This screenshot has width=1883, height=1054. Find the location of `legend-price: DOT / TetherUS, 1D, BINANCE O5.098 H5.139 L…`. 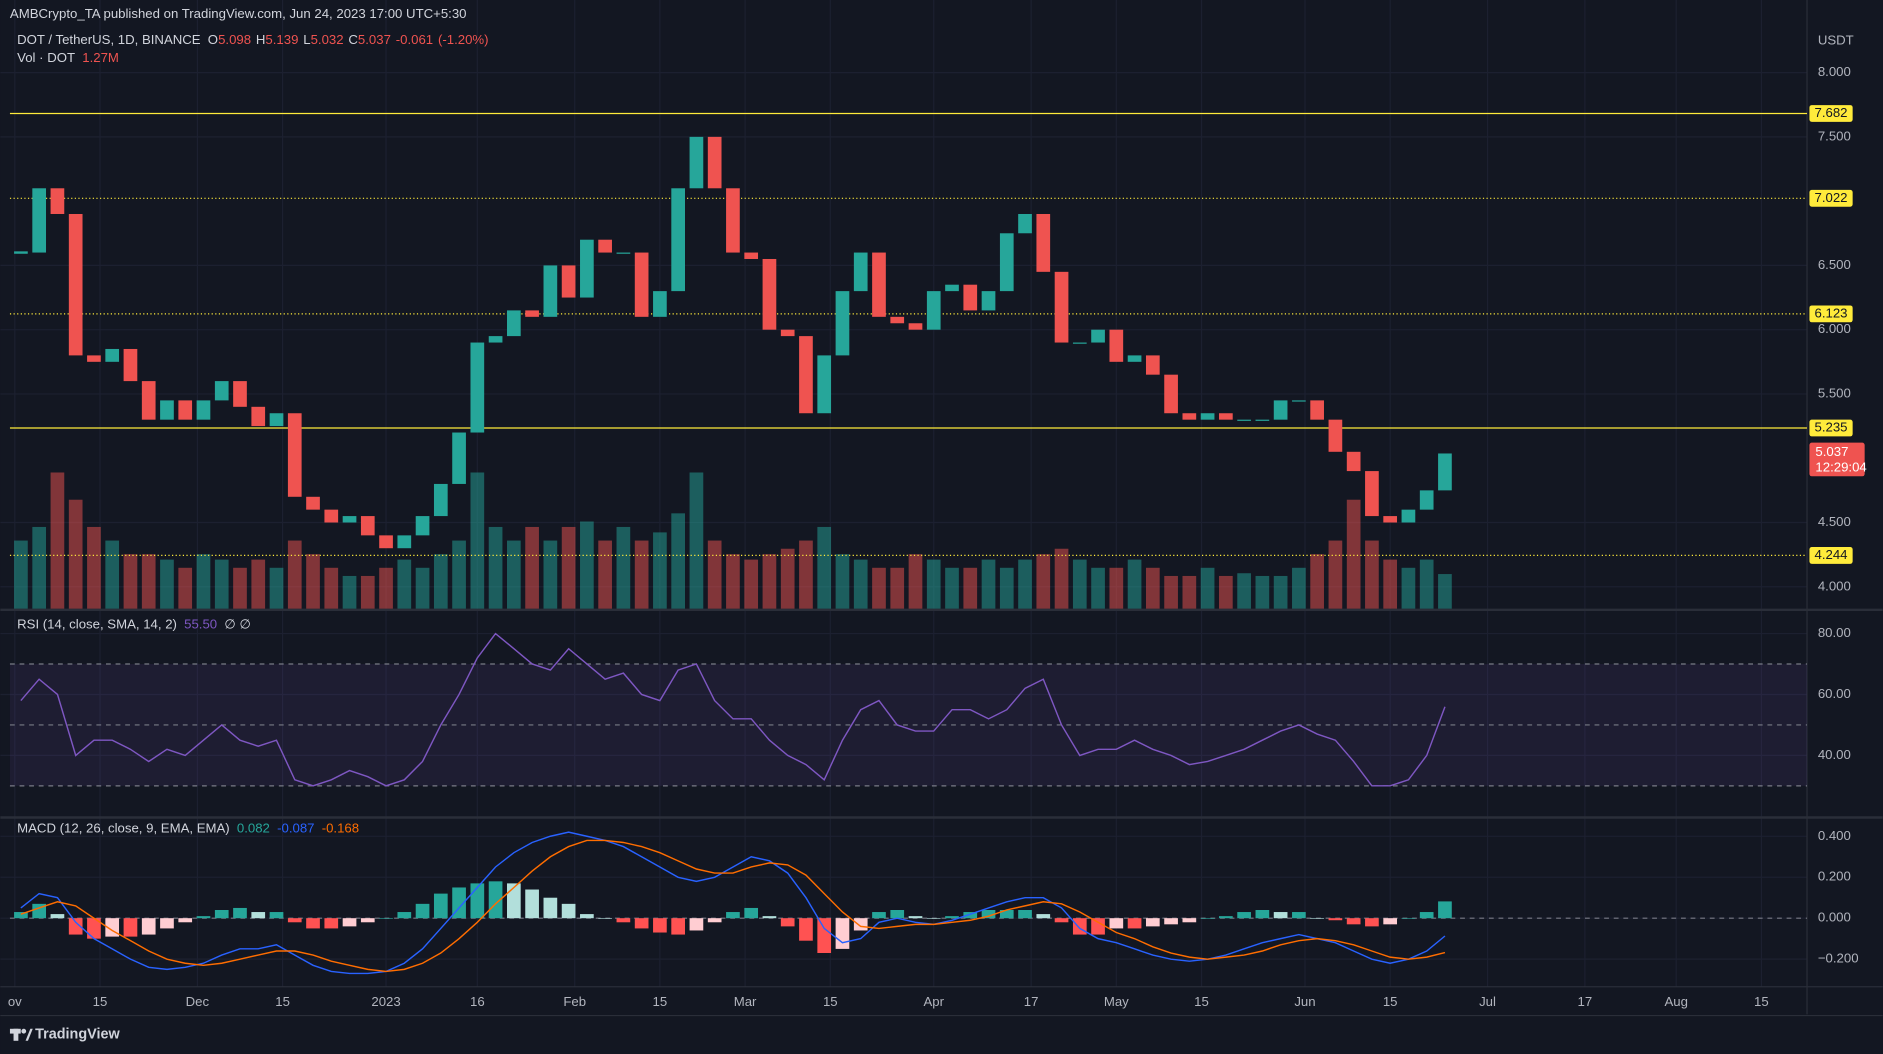

legend-price: DOT / TetherUS, 1D, BINANCE O5.098 H5.139 L… is located at coordinates (252, 39).